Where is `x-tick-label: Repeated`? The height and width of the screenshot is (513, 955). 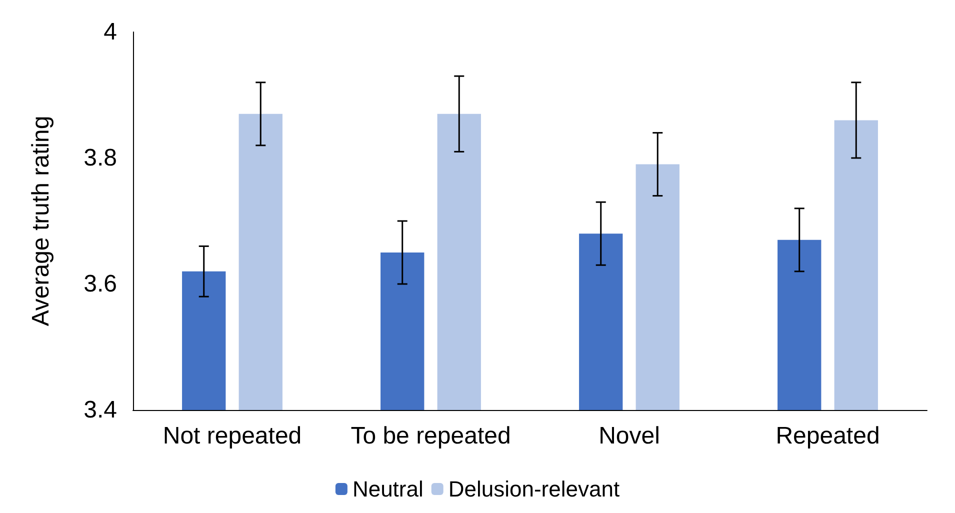
x-tick-label: Repeated is located at coordinates (828, 436).